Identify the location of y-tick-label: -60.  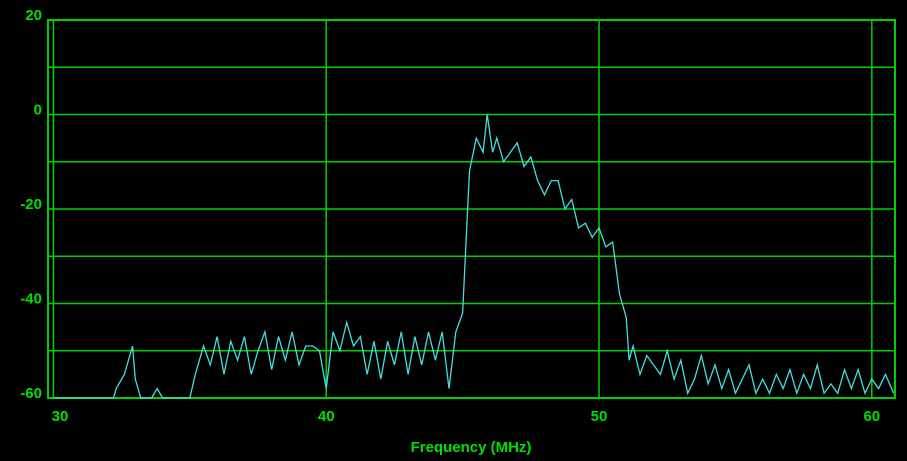
(31, 393).